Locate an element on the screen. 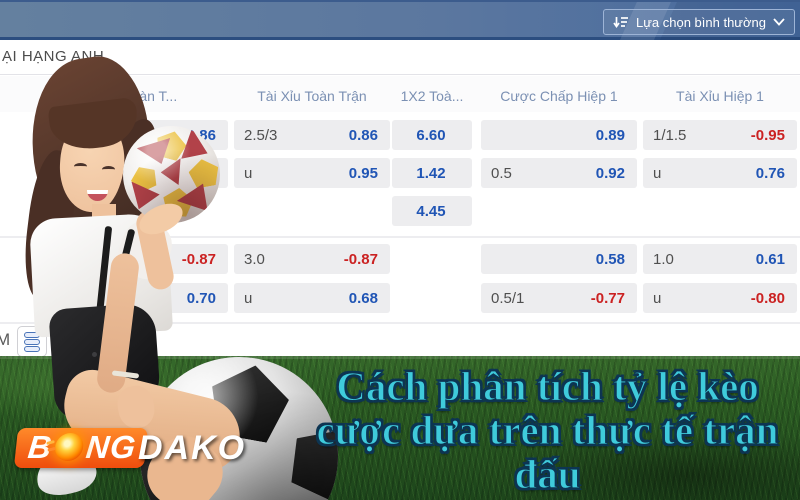 This screenshot has height=500, width=800. odds-value: 0.76 is located at coordinates (770, 173).